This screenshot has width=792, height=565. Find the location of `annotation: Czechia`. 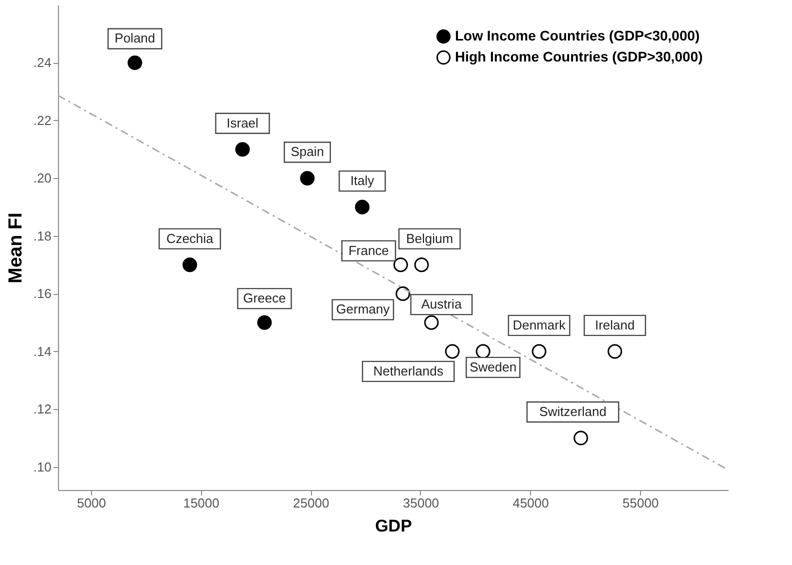

annotation: Czechia is located at coordinates (190, 238).